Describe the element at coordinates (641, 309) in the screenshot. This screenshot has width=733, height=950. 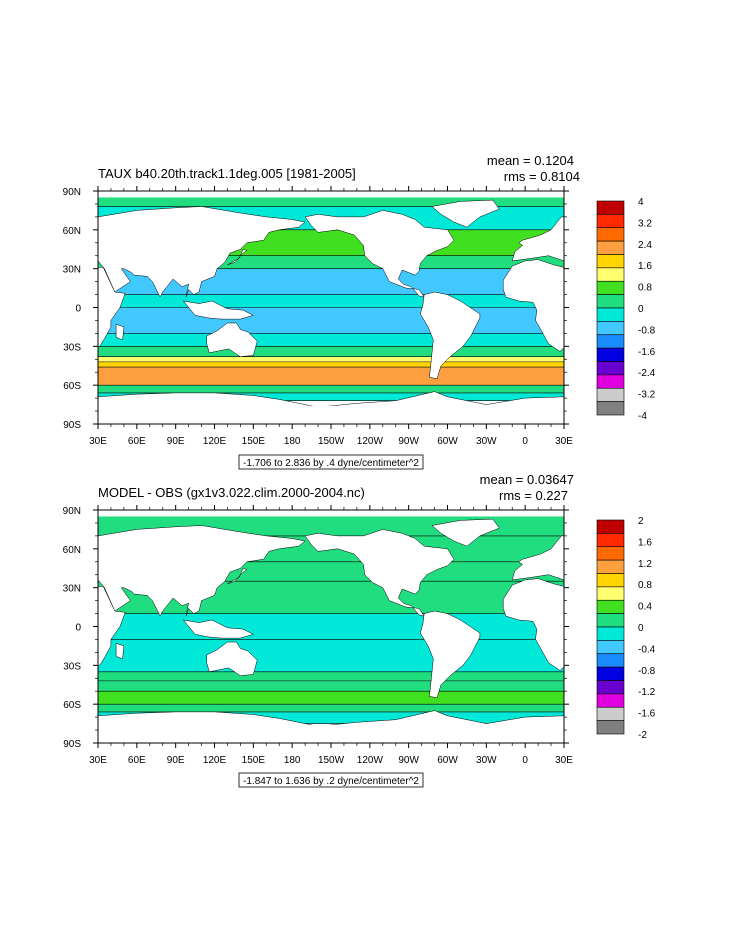
I see `colorbar-label: 0` at that location.